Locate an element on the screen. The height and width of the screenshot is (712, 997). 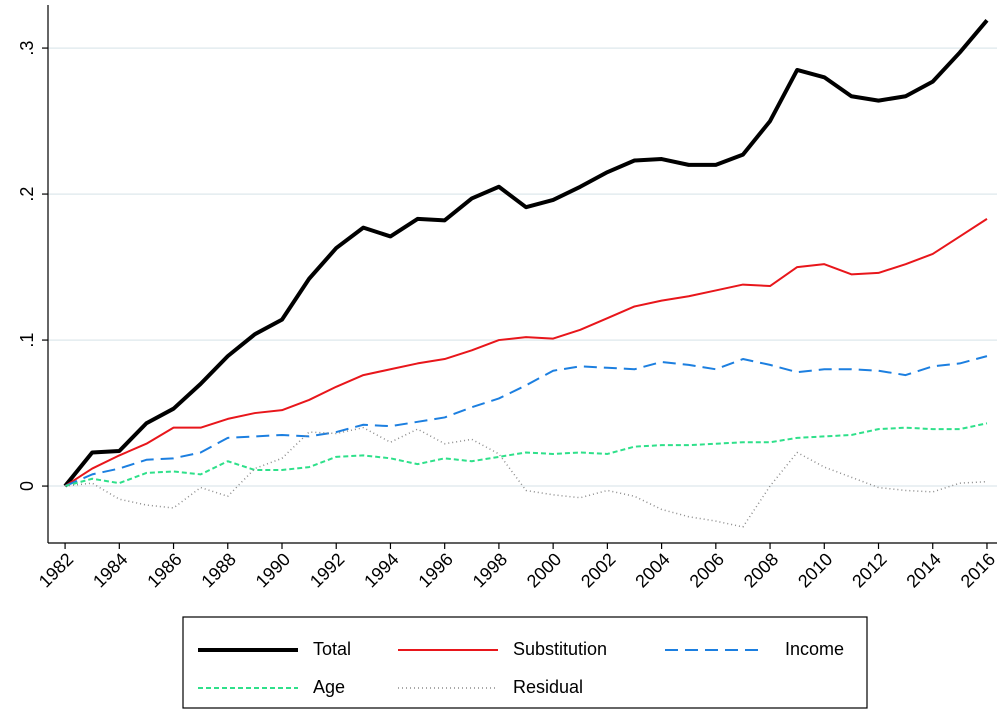
x-tick-label: 2010 is located at coordinates (815, 570).